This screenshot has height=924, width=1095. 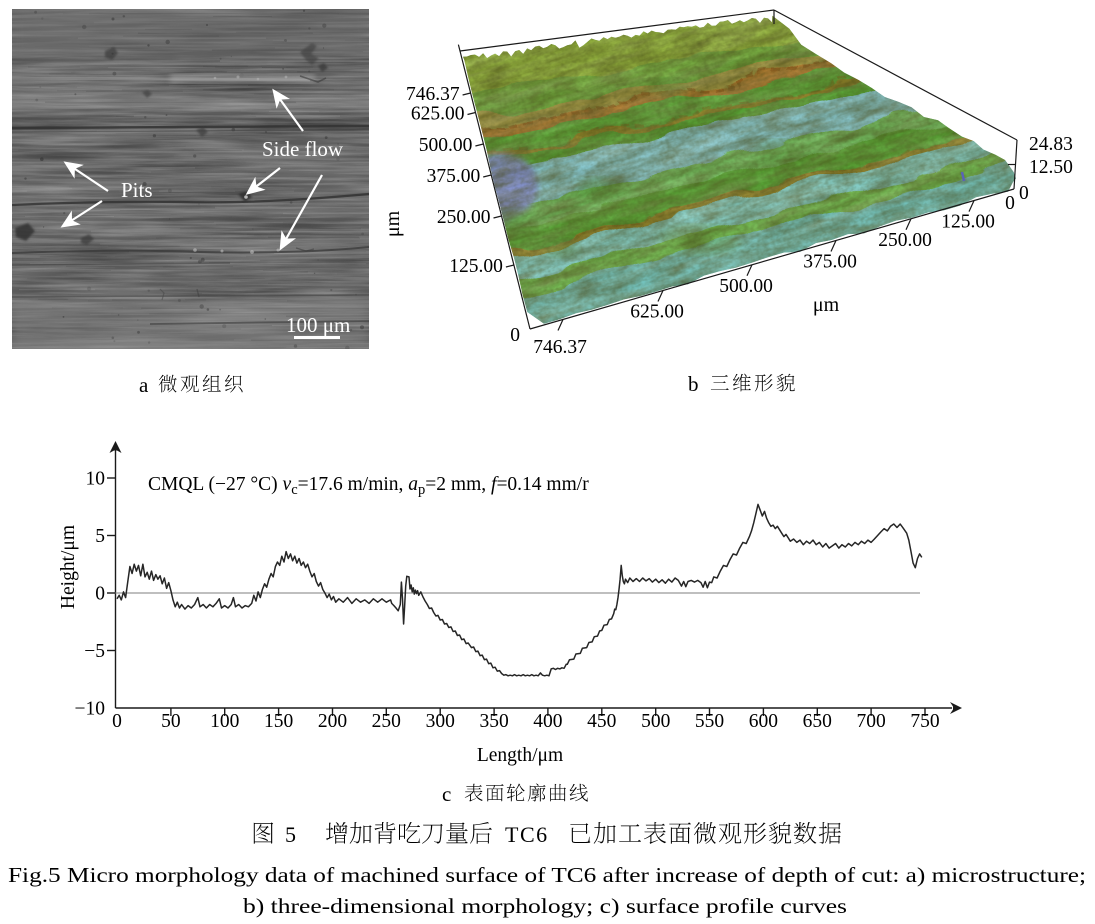 What do you see at coordinates (318, 325) in the screenshot?
I see `svg-text: 100 μm` at bounding box center [318, 325].